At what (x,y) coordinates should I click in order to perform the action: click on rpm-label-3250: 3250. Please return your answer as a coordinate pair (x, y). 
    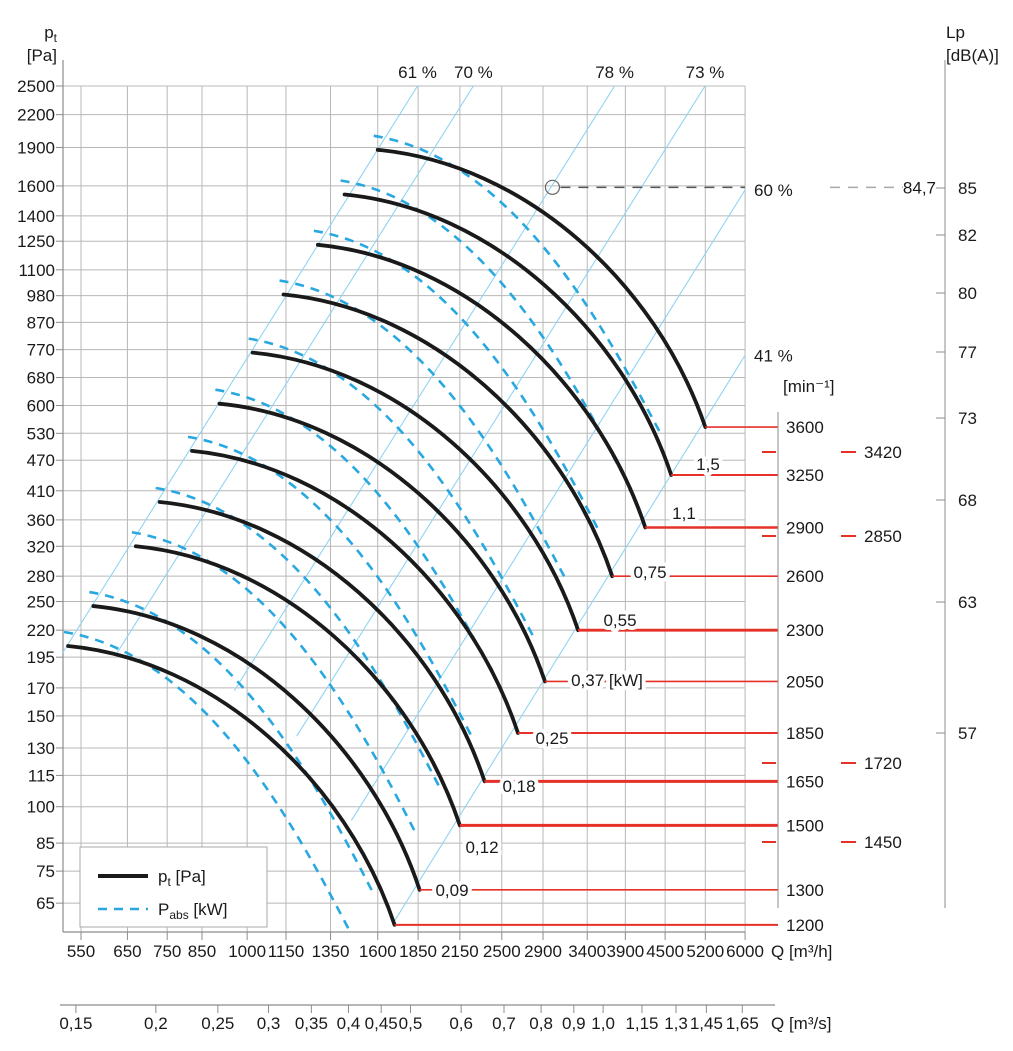
    Looking at the image, I should click on (805, 475).